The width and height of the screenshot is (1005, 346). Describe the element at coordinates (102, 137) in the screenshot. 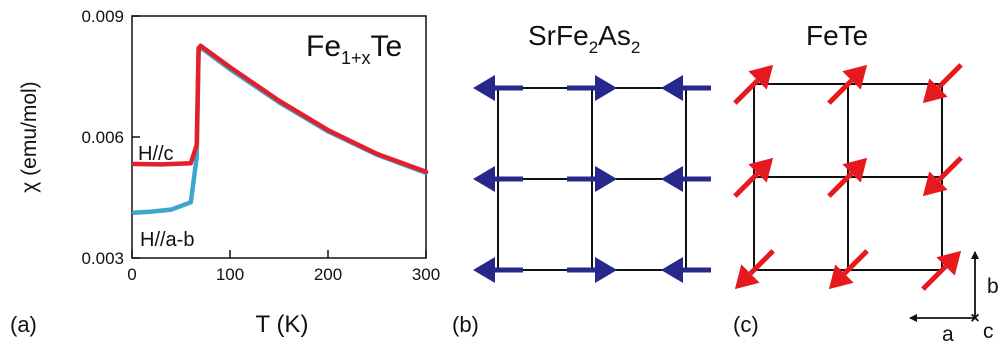

I see `y-tick-label: 0.006` at that location.